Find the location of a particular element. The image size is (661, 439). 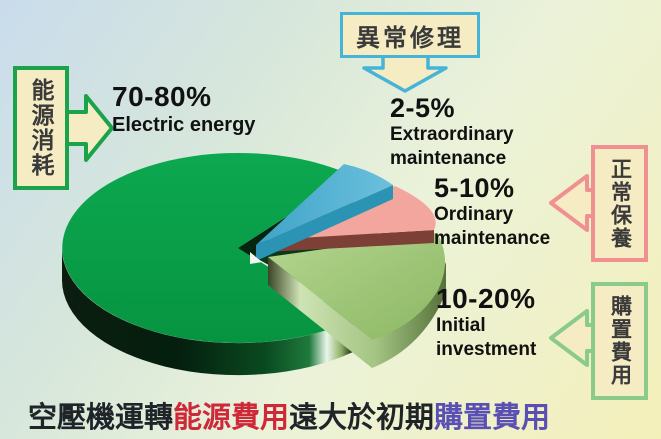

bottom-caption: 空壓機運轉能源費用遠大於初期購置費用 is located at coordinates (289, 415).